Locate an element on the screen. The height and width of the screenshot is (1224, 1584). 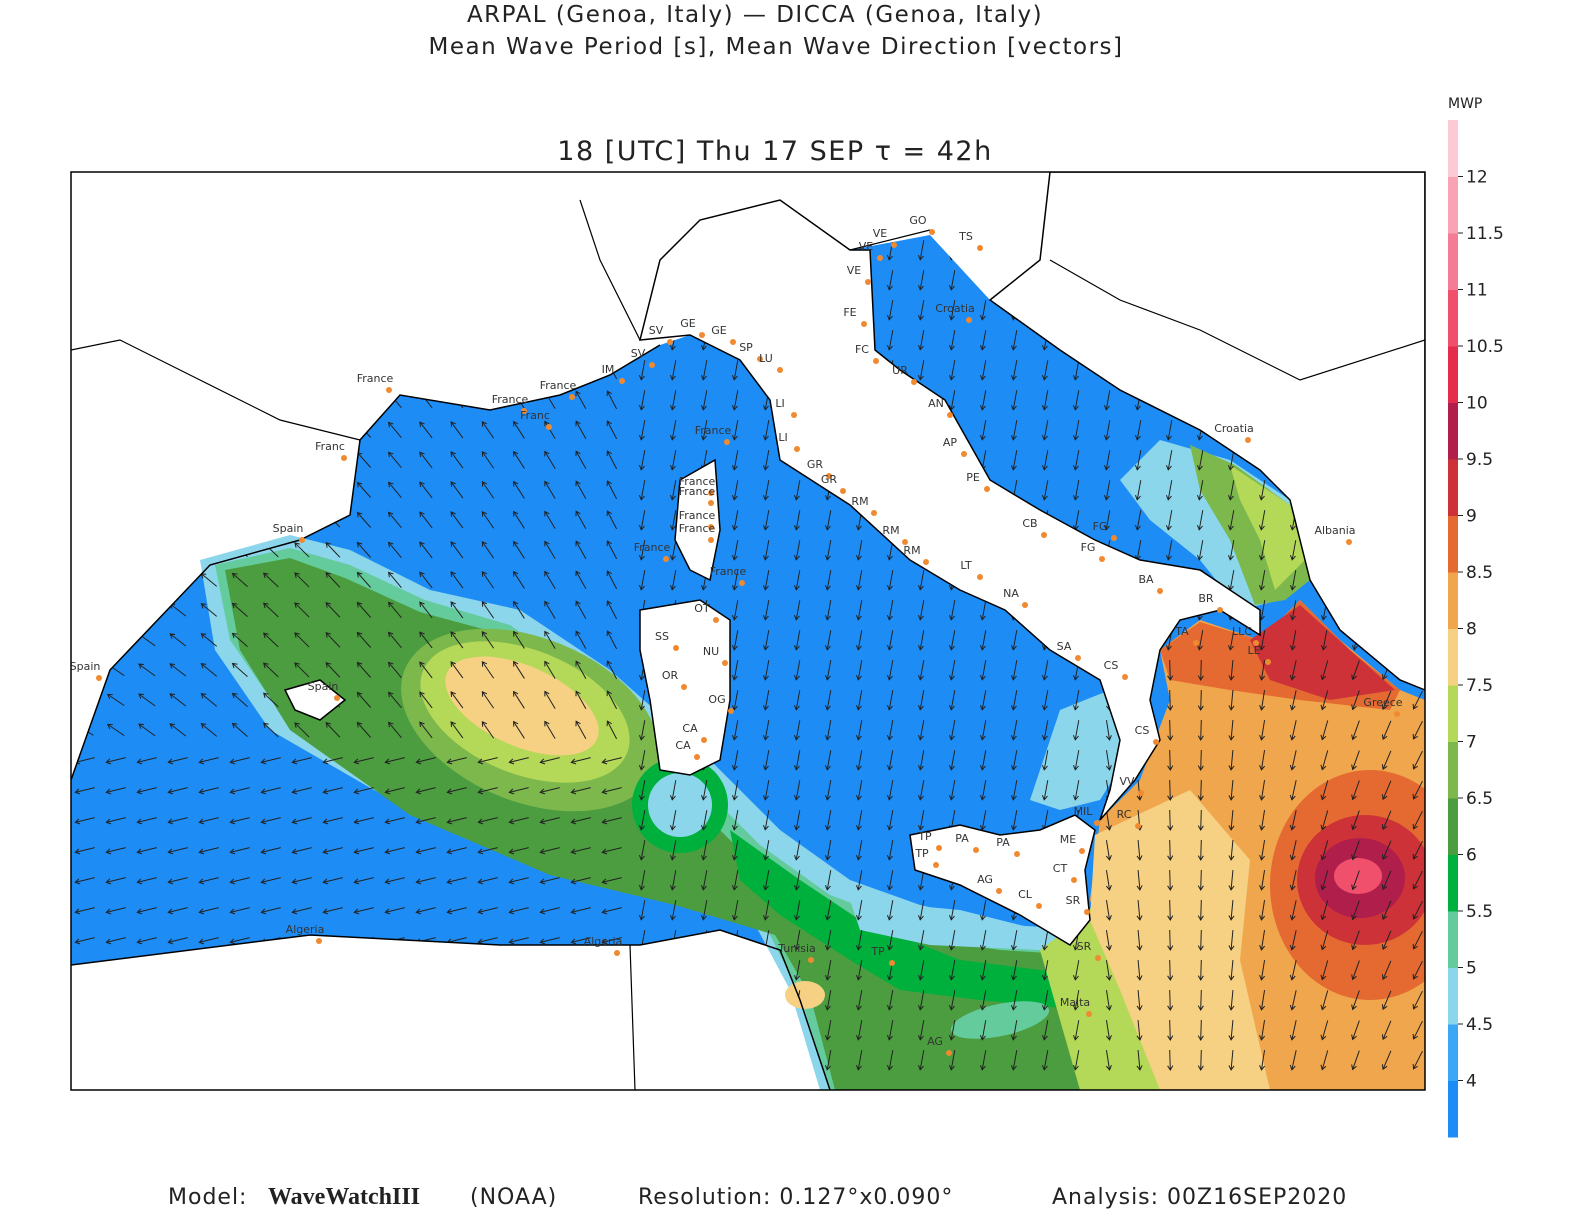
place-label: Franc is located at coordinates (330, 446).